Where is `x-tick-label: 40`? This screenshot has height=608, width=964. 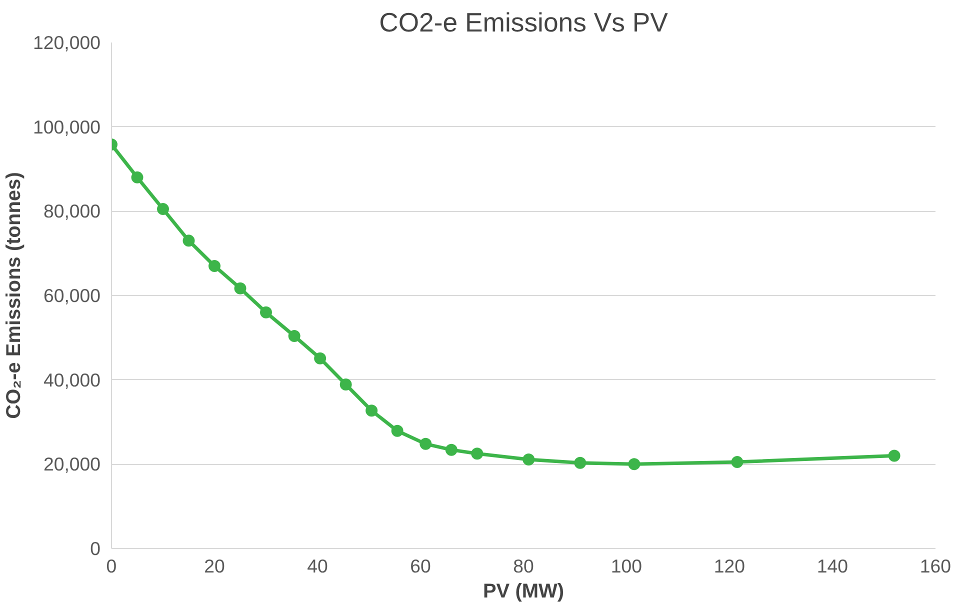
x-tick-label: 40 is located at coordinates (317, 566).